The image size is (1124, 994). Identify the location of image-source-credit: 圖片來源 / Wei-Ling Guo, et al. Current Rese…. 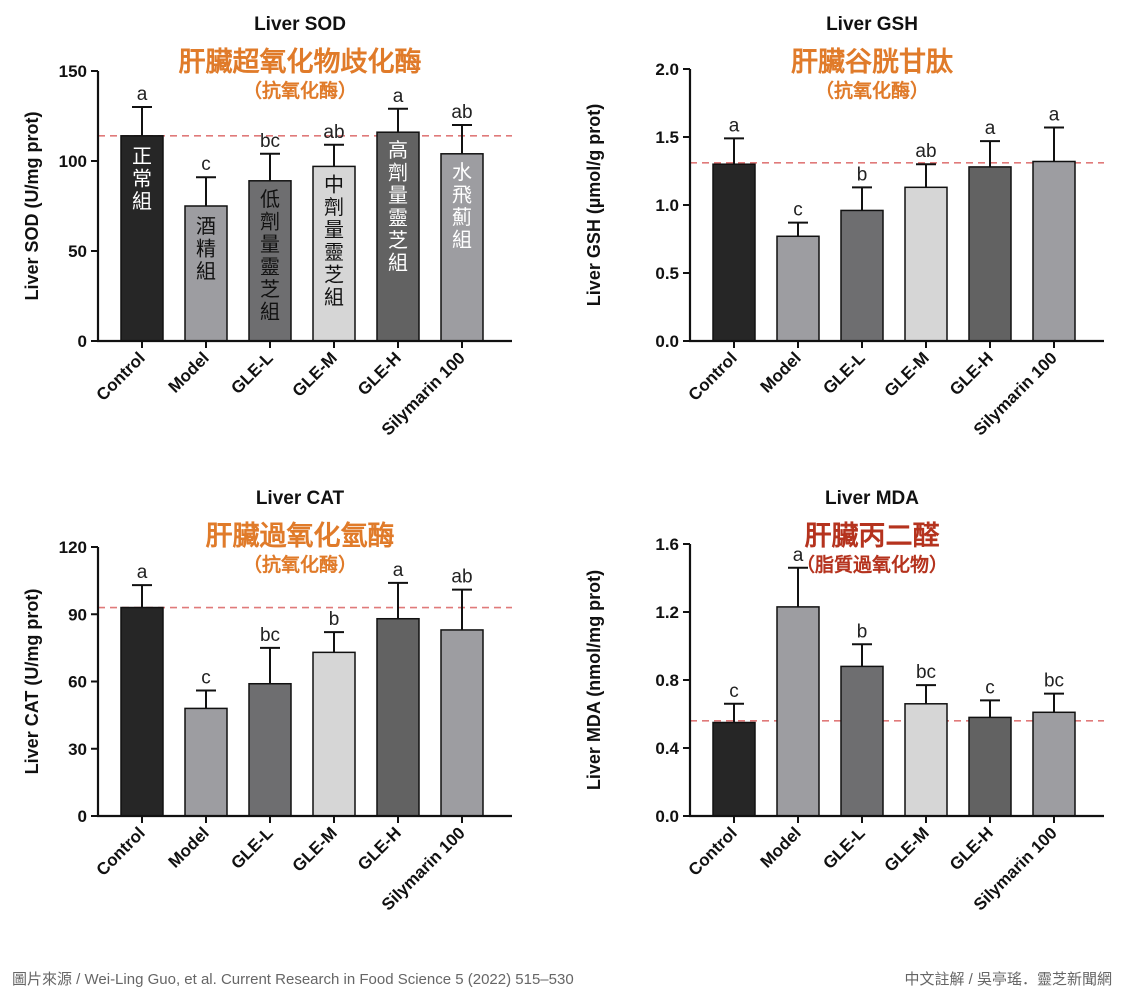
(293, 979).